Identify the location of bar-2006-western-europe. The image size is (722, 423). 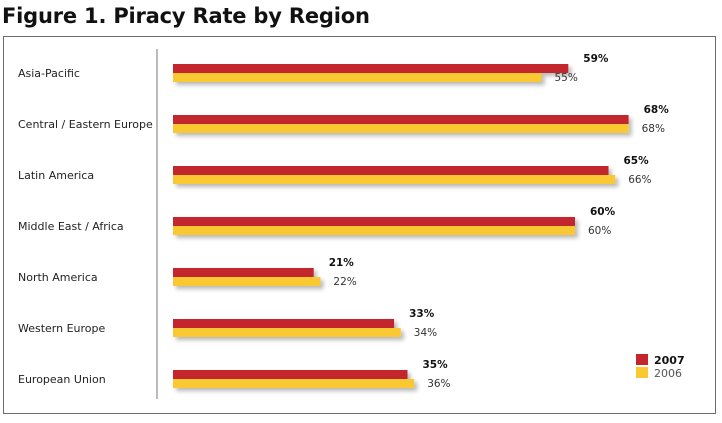
(287, 332).